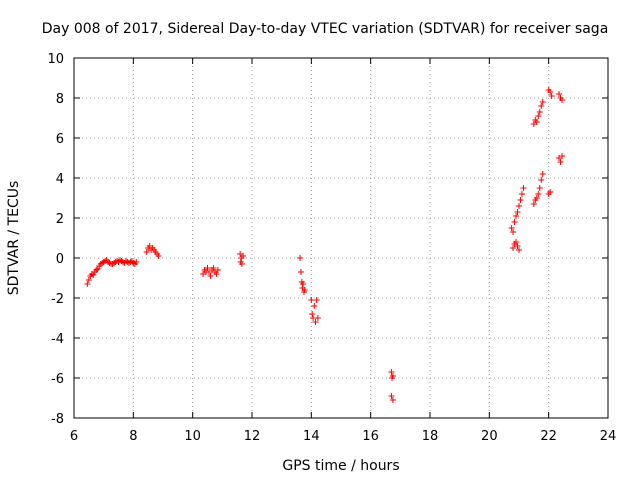  I want to click on x-tick-label: 22, so click(548, 436).